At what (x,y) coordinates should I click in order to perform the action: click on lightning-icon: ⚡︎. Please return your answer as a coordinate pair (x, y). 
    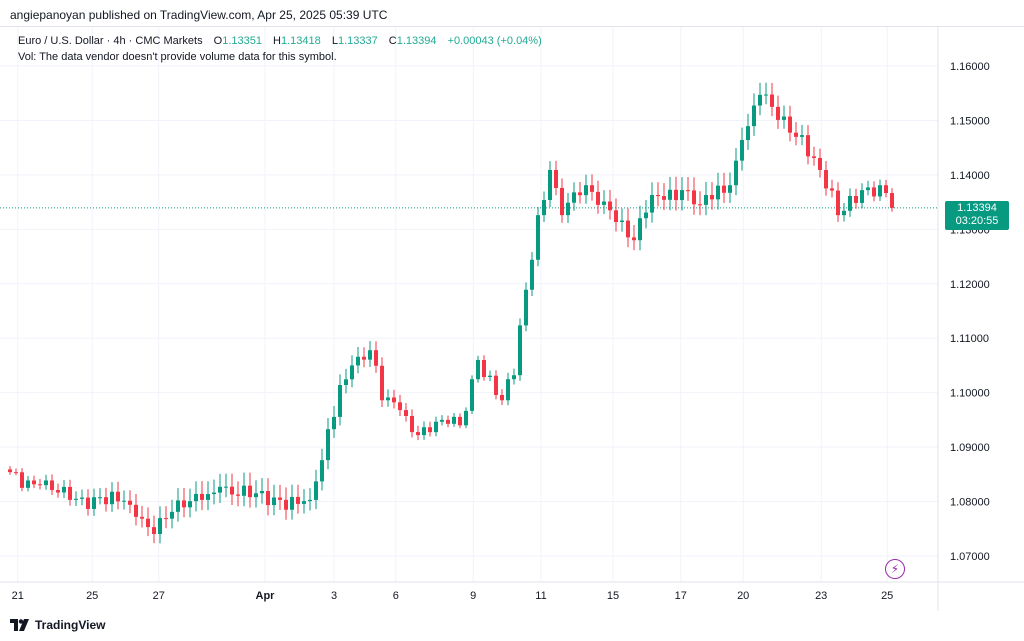
    Looking at the image, I should click on (895, 569).